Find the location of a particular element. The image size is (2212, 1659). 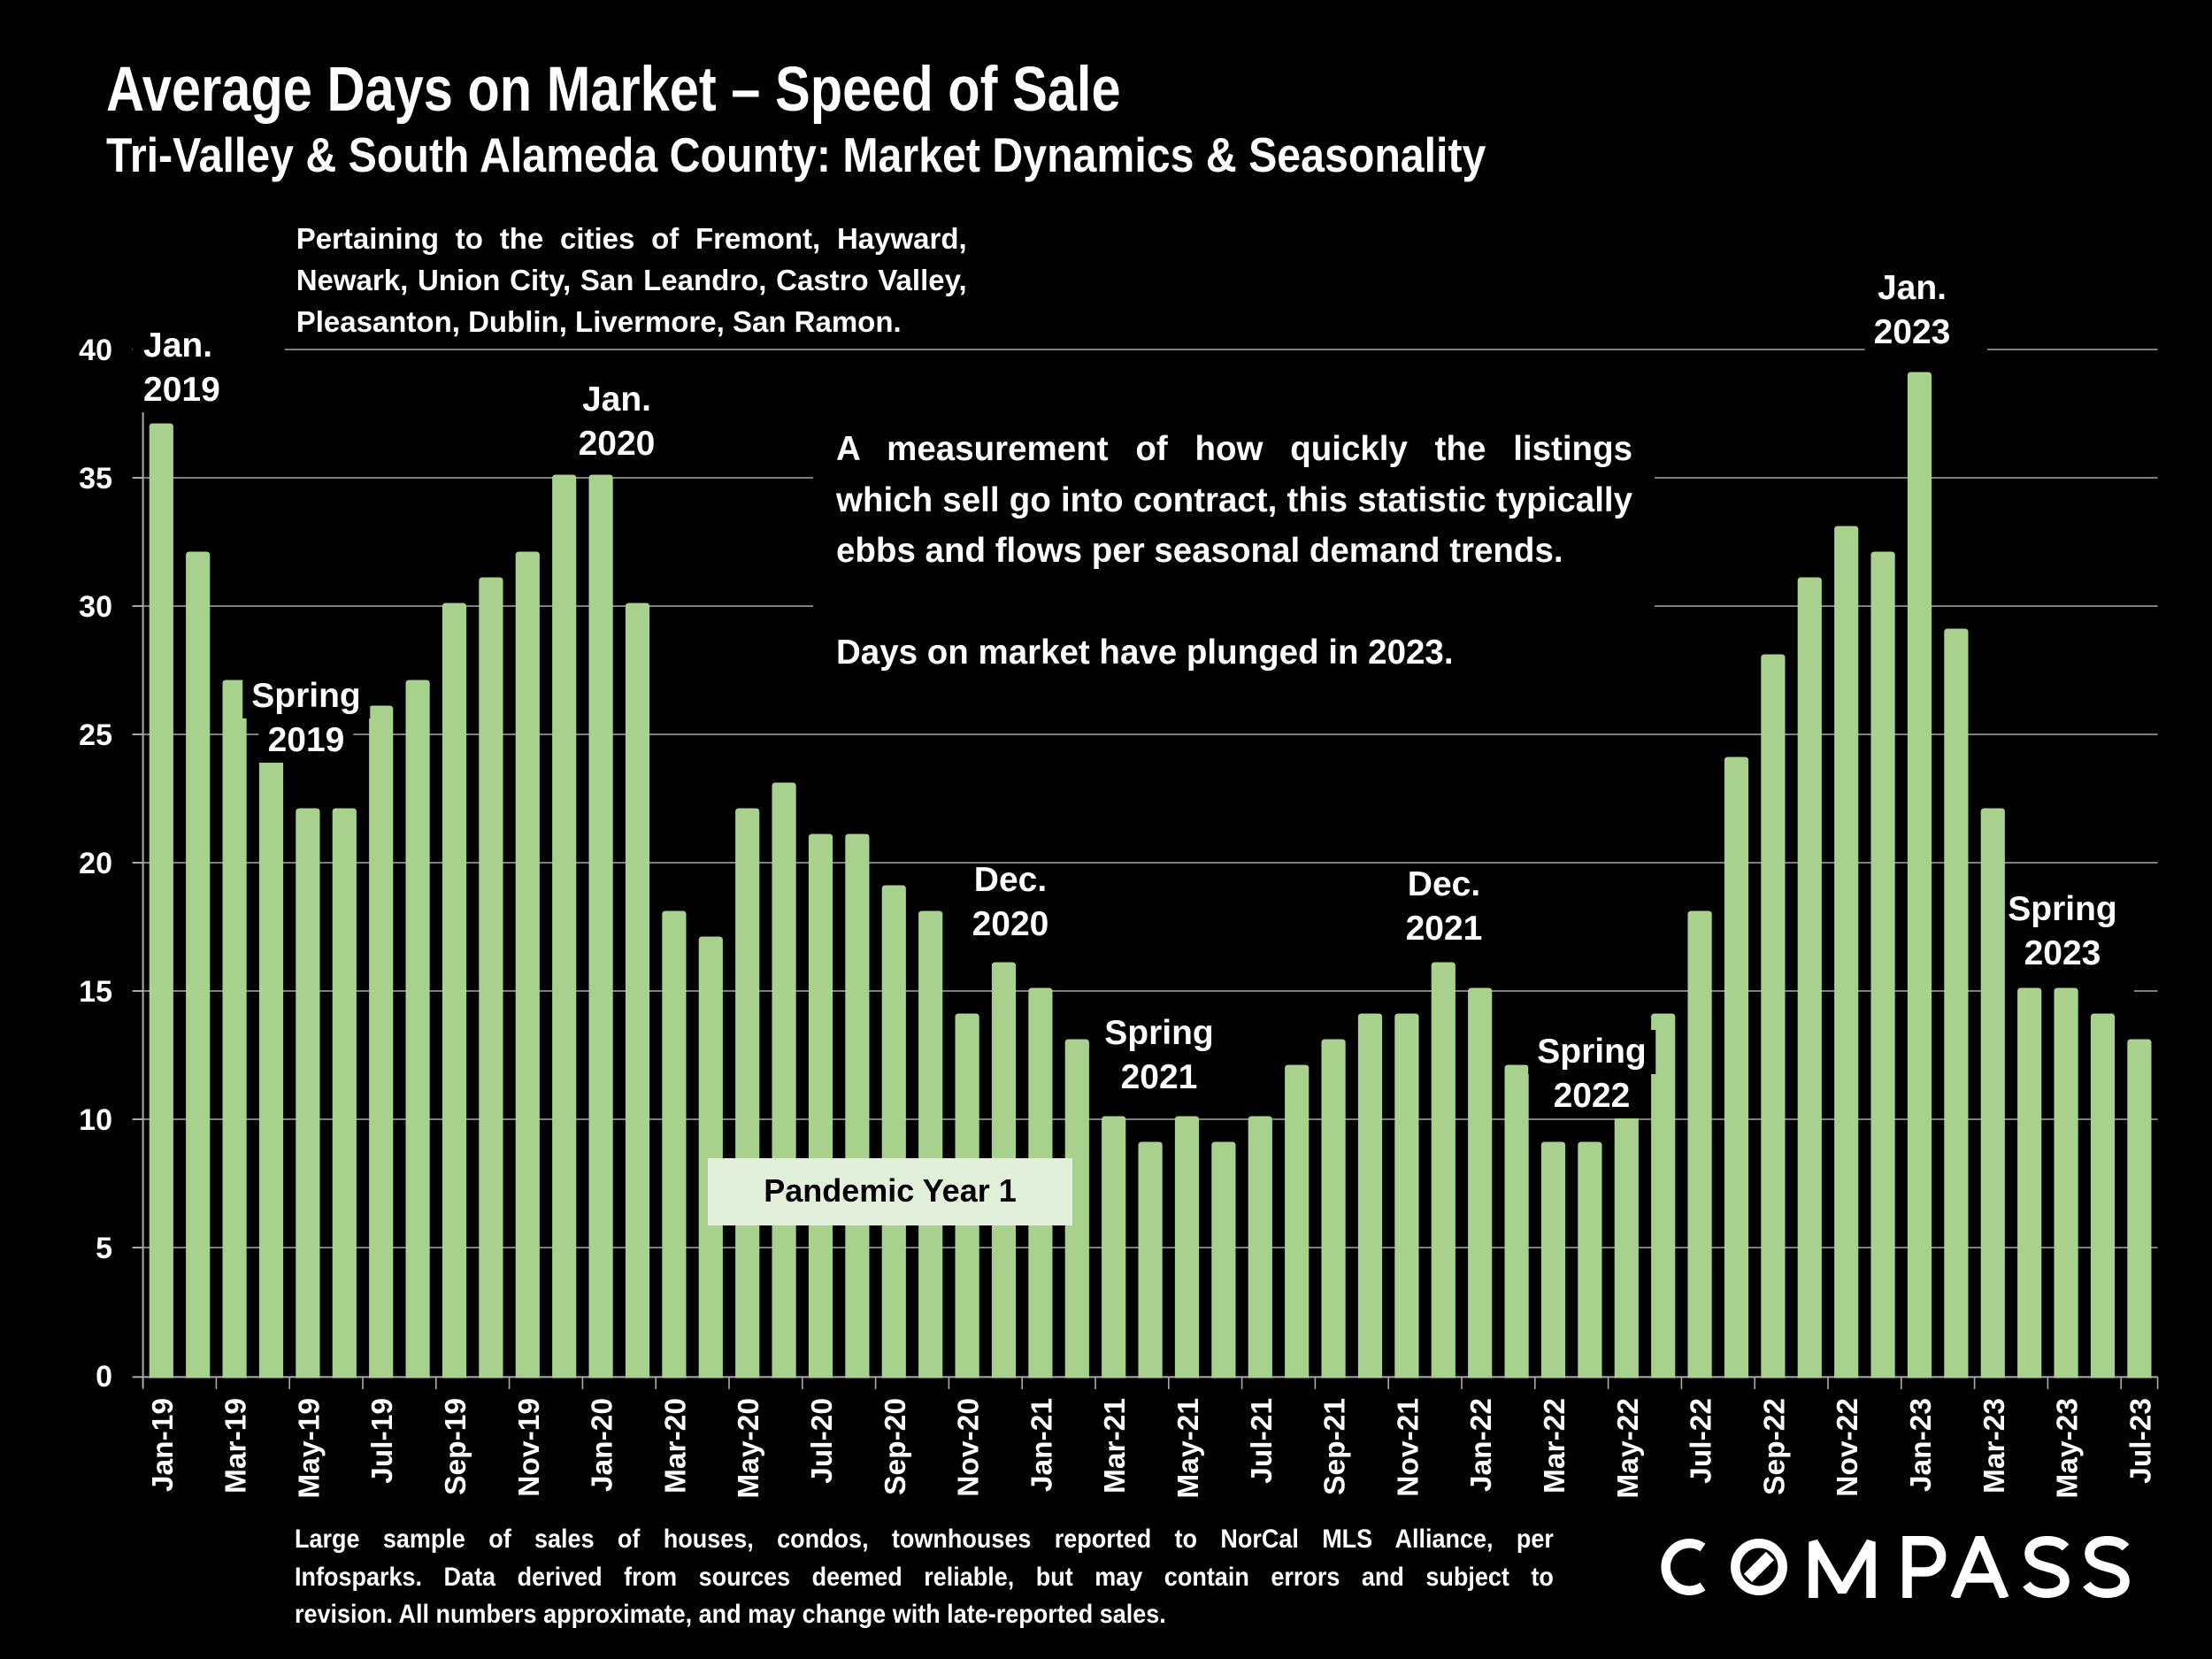

svg-text: May-22 is located at coordinates (1629, 1448).